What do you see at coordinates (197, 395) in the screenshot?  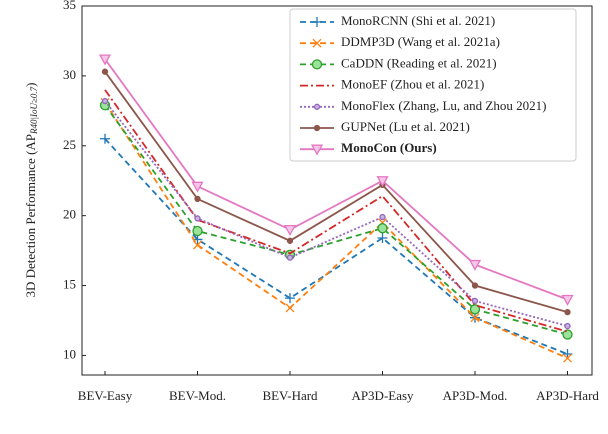 I see `x-tick-label: BEV-Mod.` at bounding box center [197, 395].